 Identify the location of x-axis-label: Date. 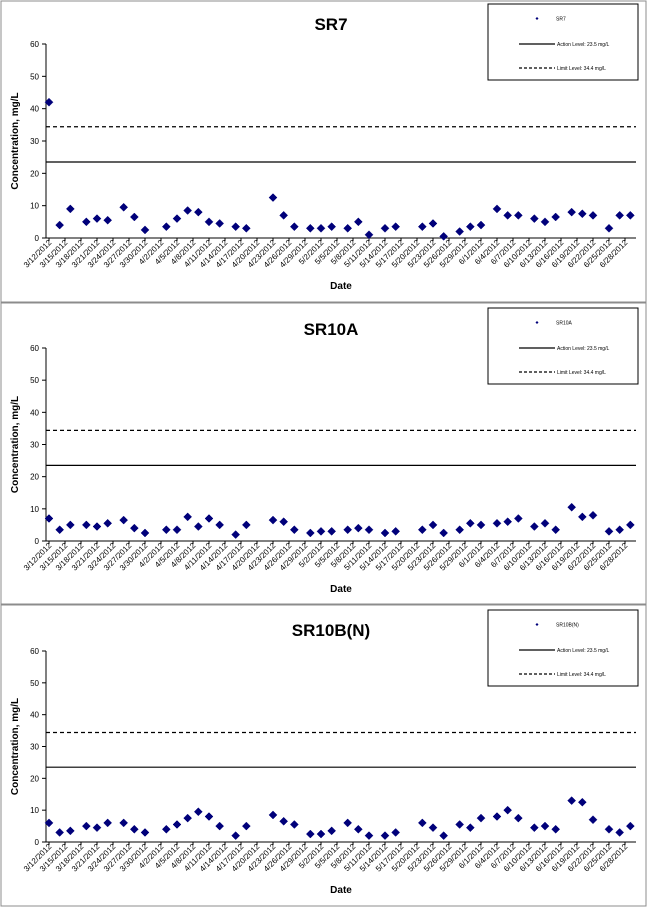
(341, 286).